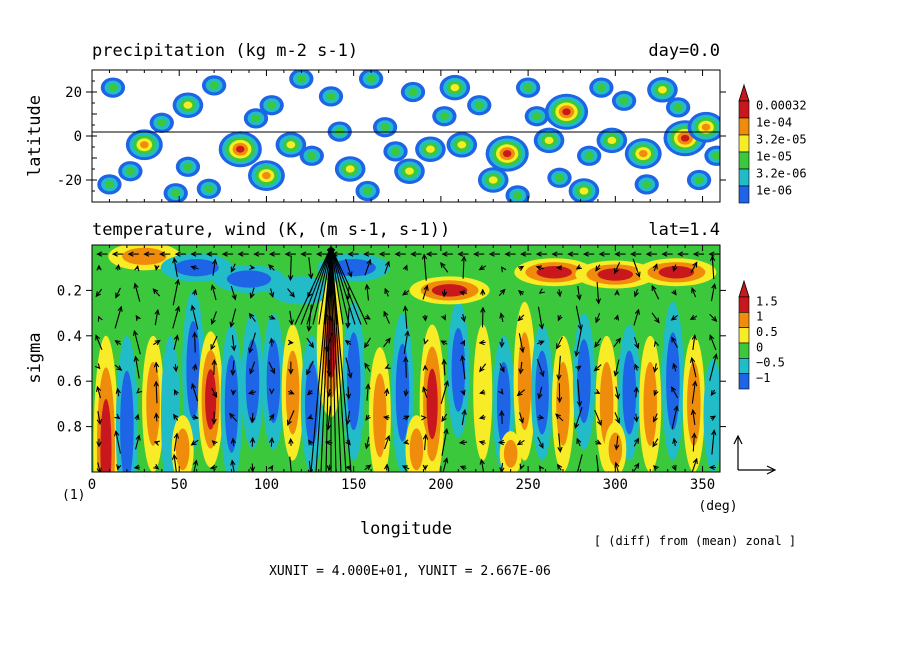 This screenshot has width=904, height=654. I want to click on x-tick-label: 0, so click(92, 485).